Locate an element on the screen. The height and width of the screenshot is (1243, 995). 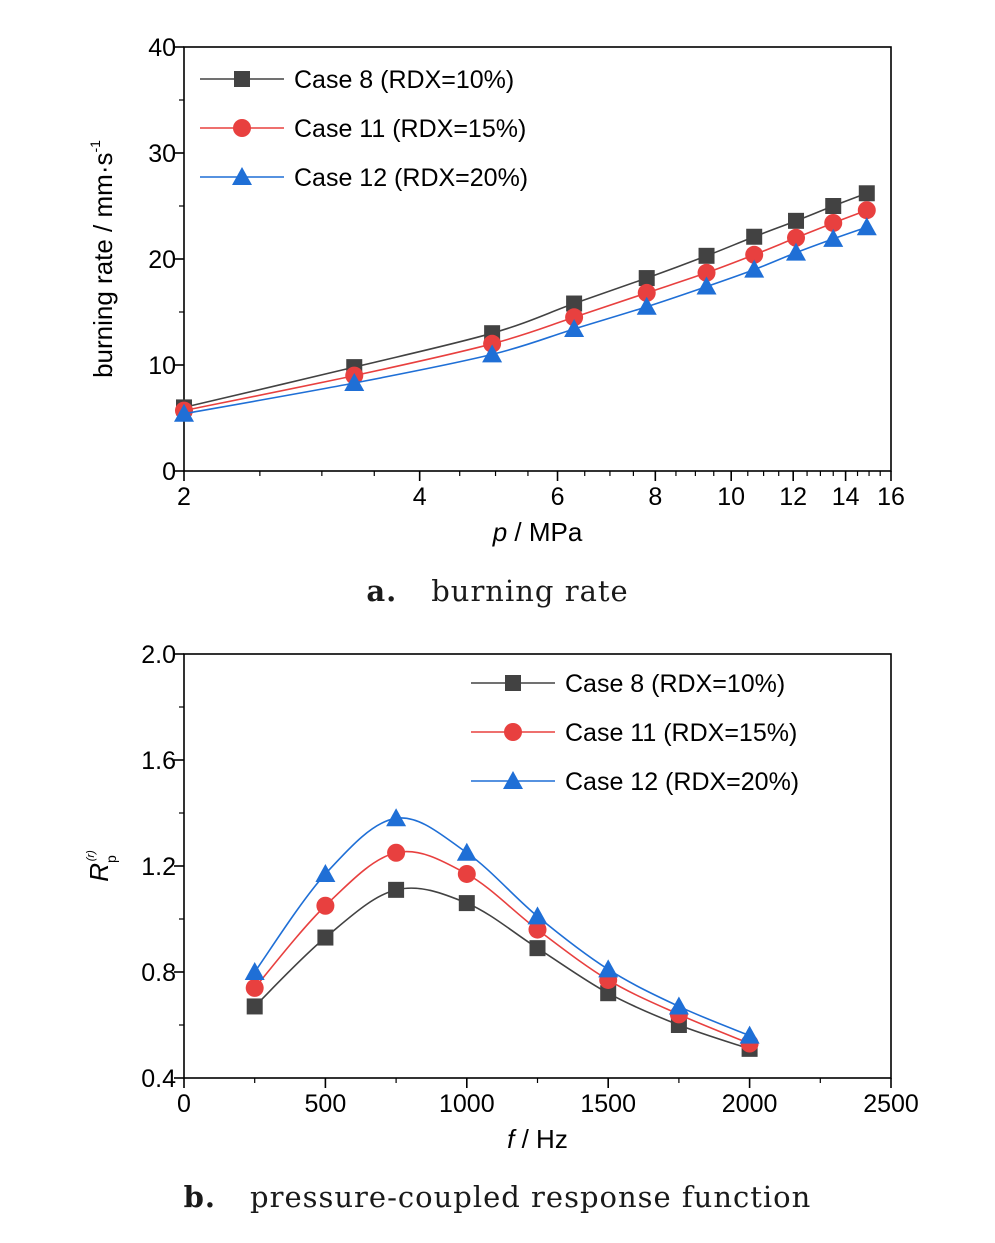
y-tick-label: 40 is located at coordinates (162, 48).